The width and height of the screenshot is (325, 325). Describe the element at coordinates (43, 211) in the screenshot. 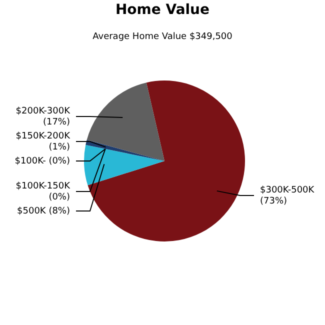

I see `slice-label: $500K (8%)` at that location.